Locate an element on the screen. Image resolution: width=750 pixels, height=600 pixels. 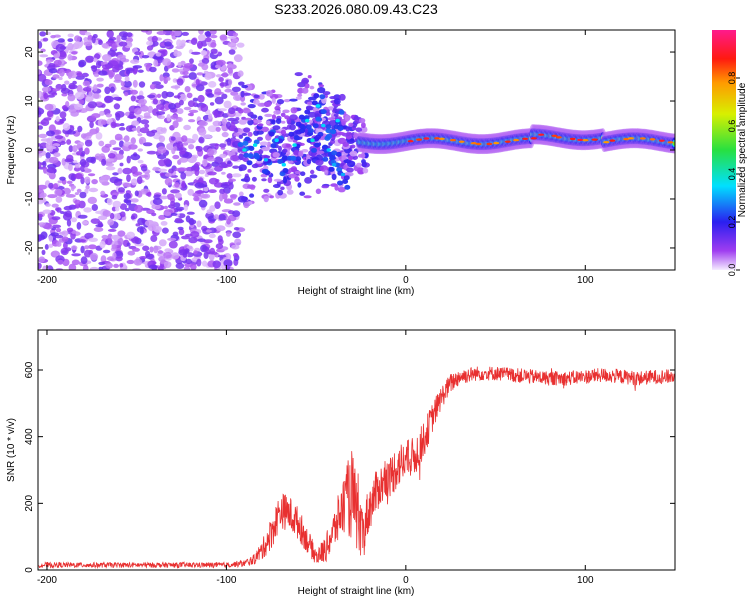
figure-title: S233.2026.080.09.43.C23 is located at coordinates (356, 9).